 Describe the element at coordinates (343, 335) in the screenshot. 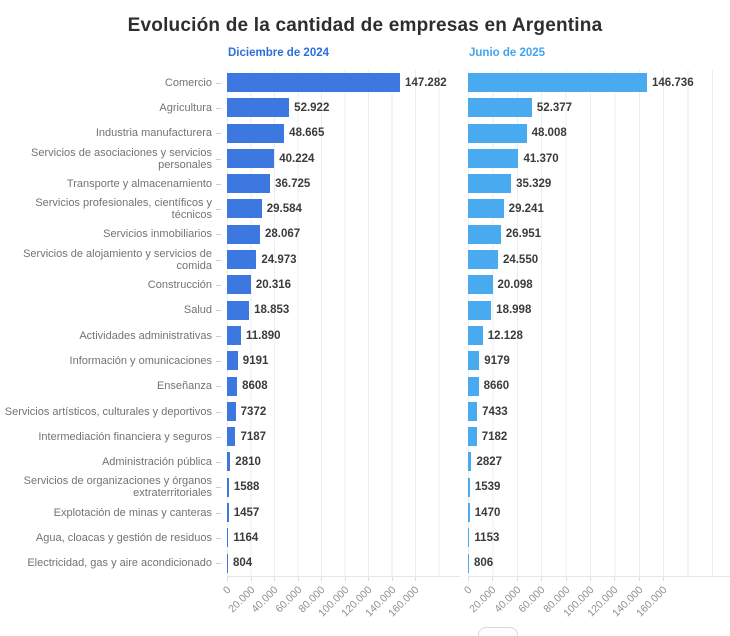

I see `bar-row: 11.890` at that location.